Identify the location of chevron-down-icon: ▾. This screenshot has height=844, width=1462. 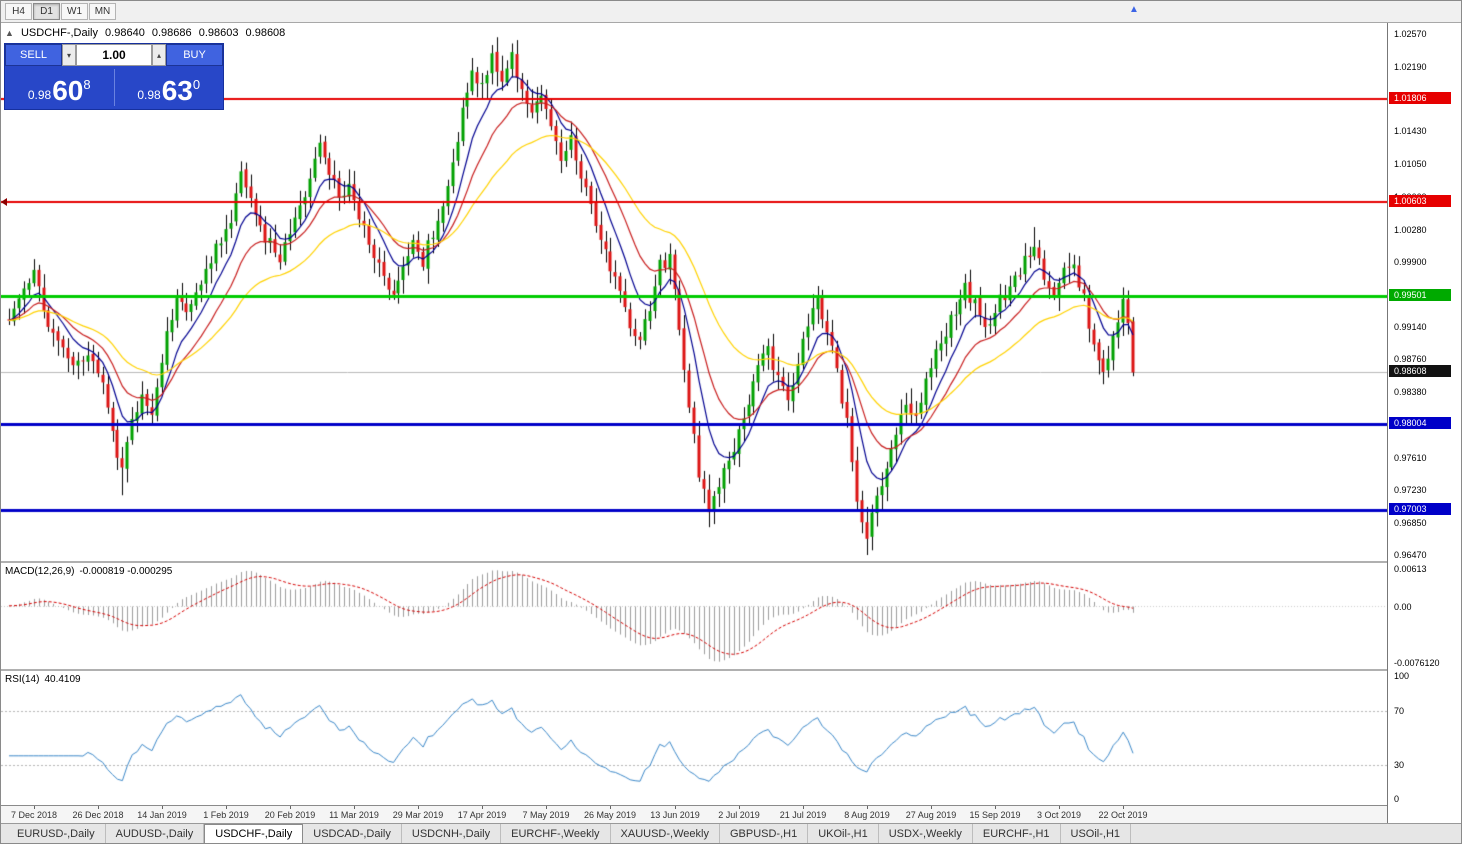
(68, 55).